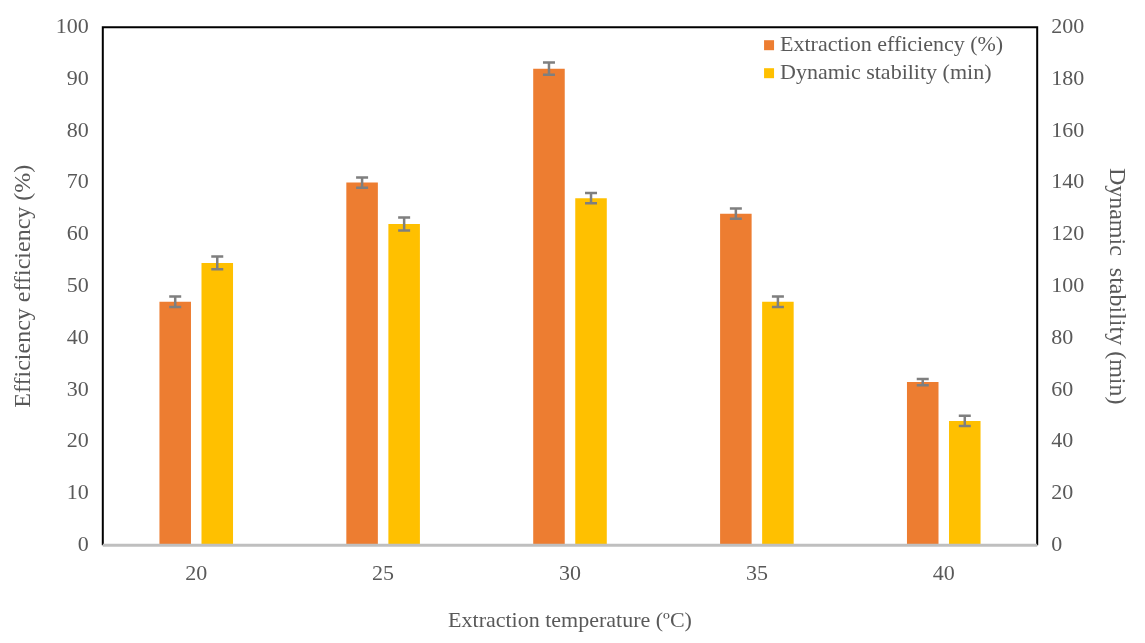 This screenshot has width=1145, height=643. I want to click on y2-tick-label: 180, so click(1068, 77).